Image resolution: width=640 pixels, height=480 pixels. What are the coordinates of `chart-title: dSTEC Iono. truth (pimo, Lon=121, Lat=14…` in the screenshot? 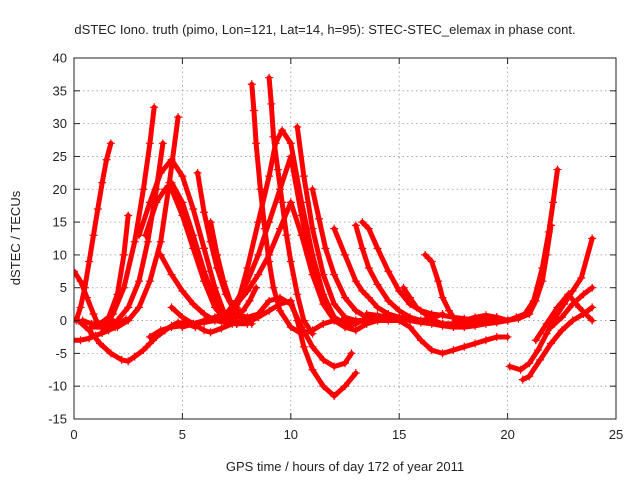 It's located at (324, 29).